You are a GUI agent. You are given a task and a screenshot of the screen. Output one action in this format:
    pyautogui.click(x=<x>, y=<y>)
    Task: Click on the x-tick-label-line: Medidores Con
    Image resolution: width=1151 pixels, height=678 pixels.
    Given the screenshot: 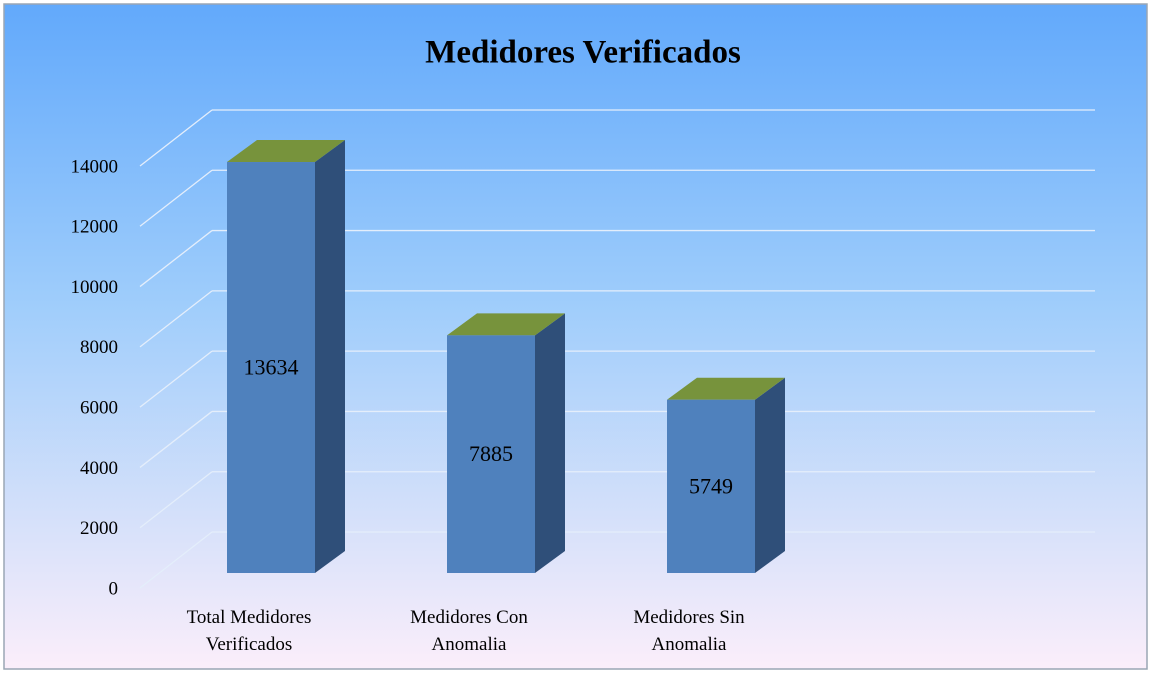 What is the action you would take?
    pyautogui.click(x=469, y=617)
    